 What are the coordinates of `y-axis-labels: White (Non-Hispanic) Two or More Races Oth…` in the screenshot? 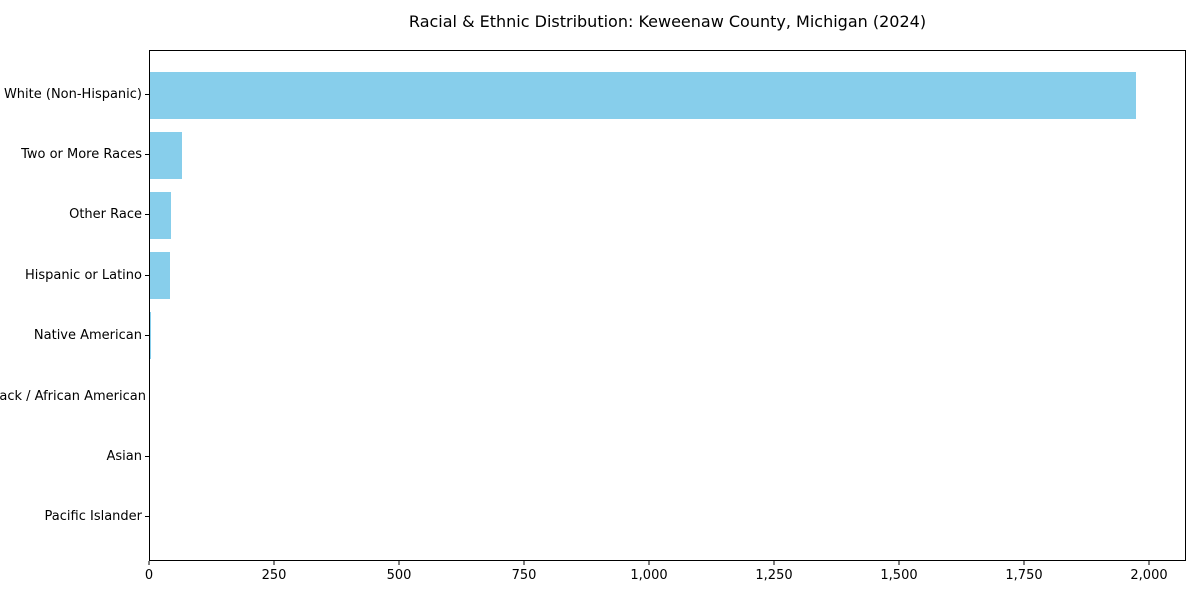 It's located at (74, 305).